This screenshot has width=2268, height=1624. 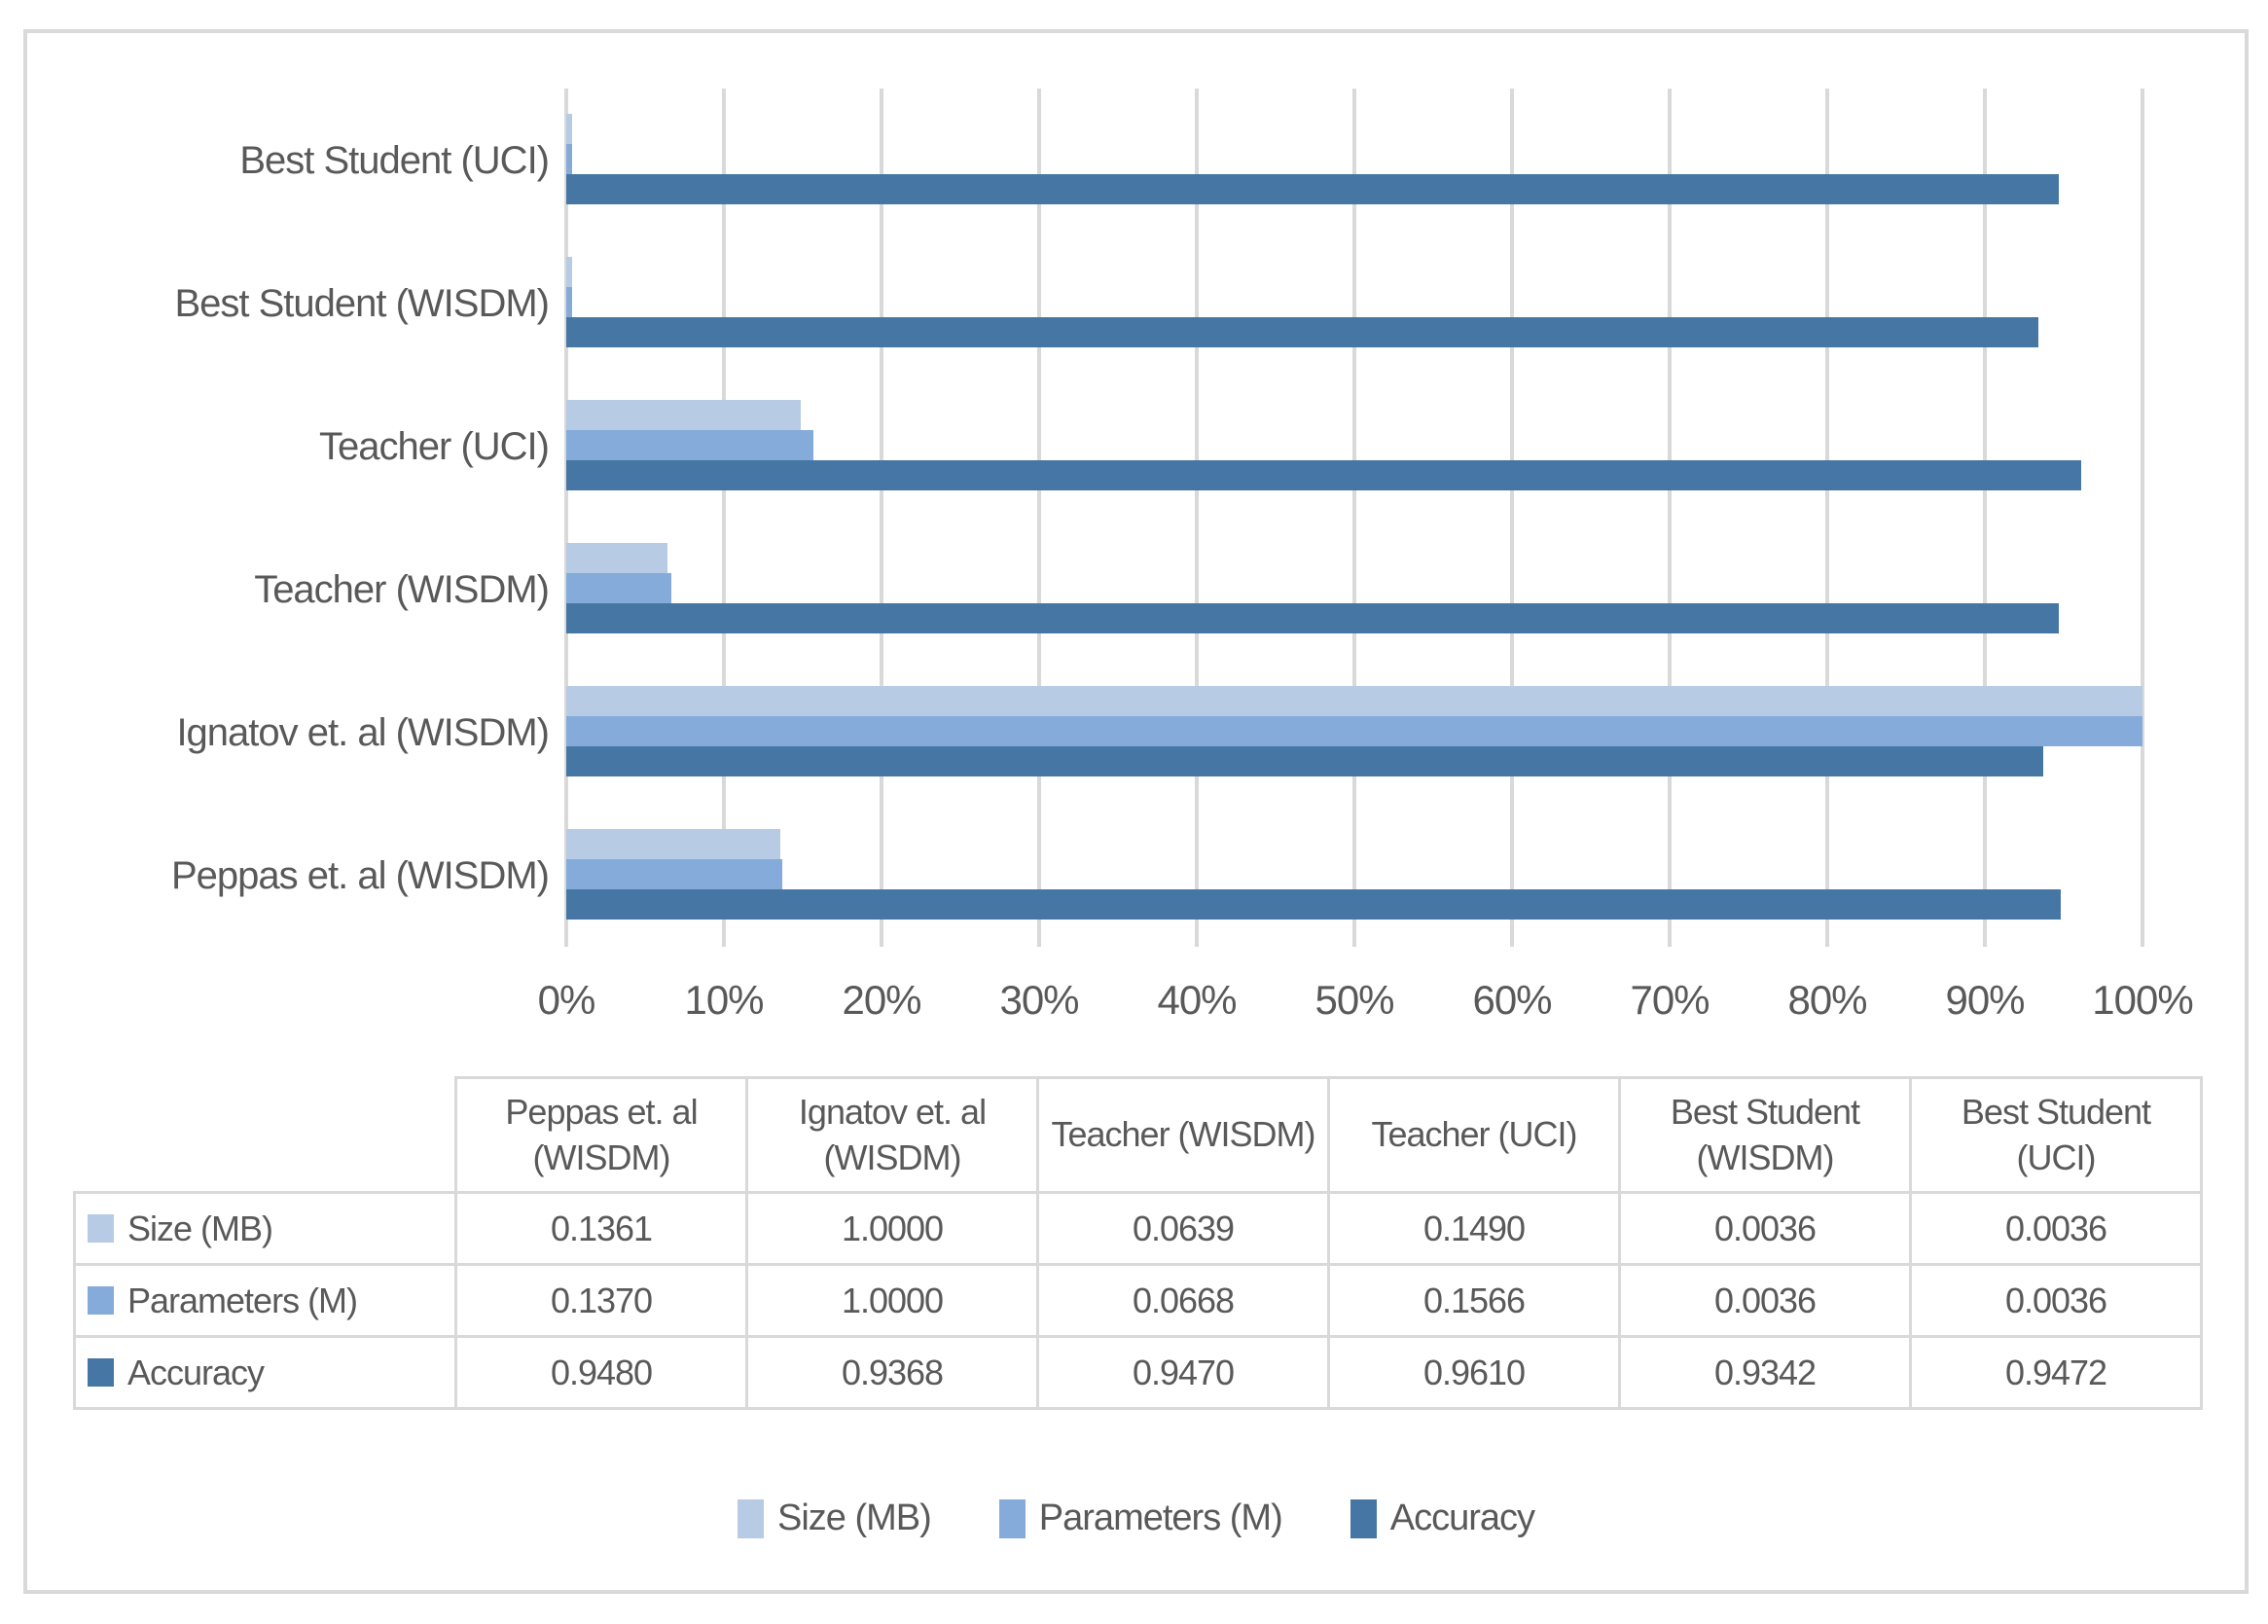 What do you see at coordinates (1985, 518) in the screenshot?
I see `gridline-90%` at bounding box center [1985, 518].